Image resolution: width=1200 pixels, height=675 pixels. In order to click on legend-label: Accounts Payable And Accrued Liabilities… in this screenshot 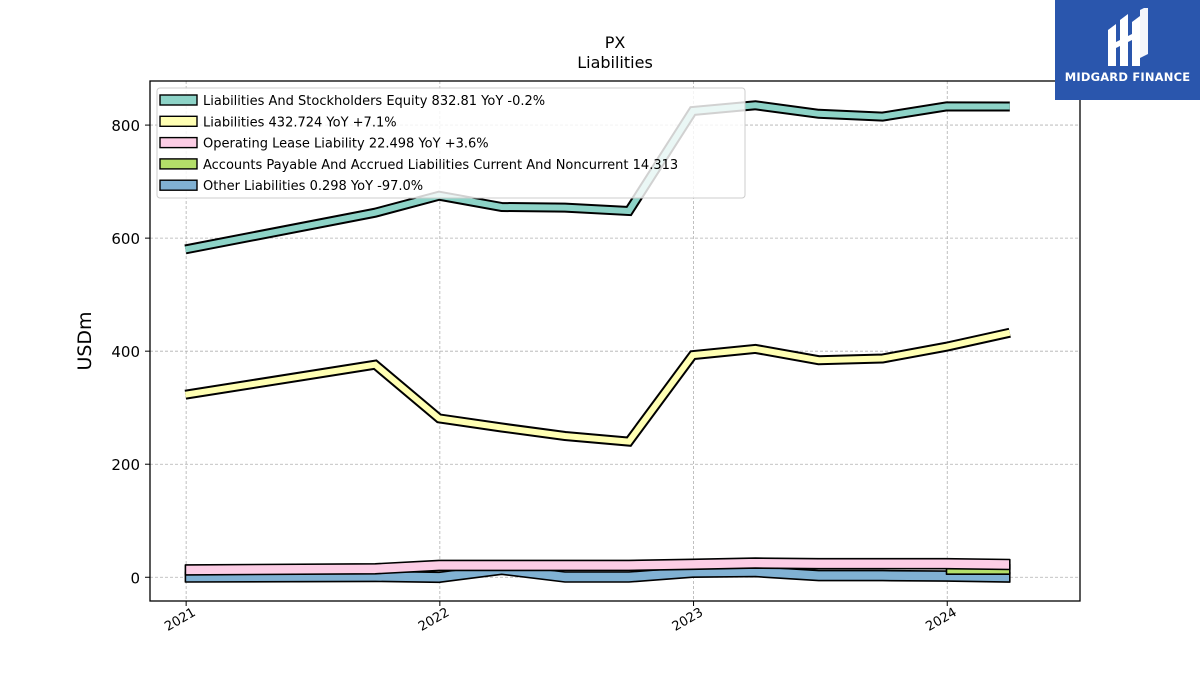, I will do `click(440, 165)`.